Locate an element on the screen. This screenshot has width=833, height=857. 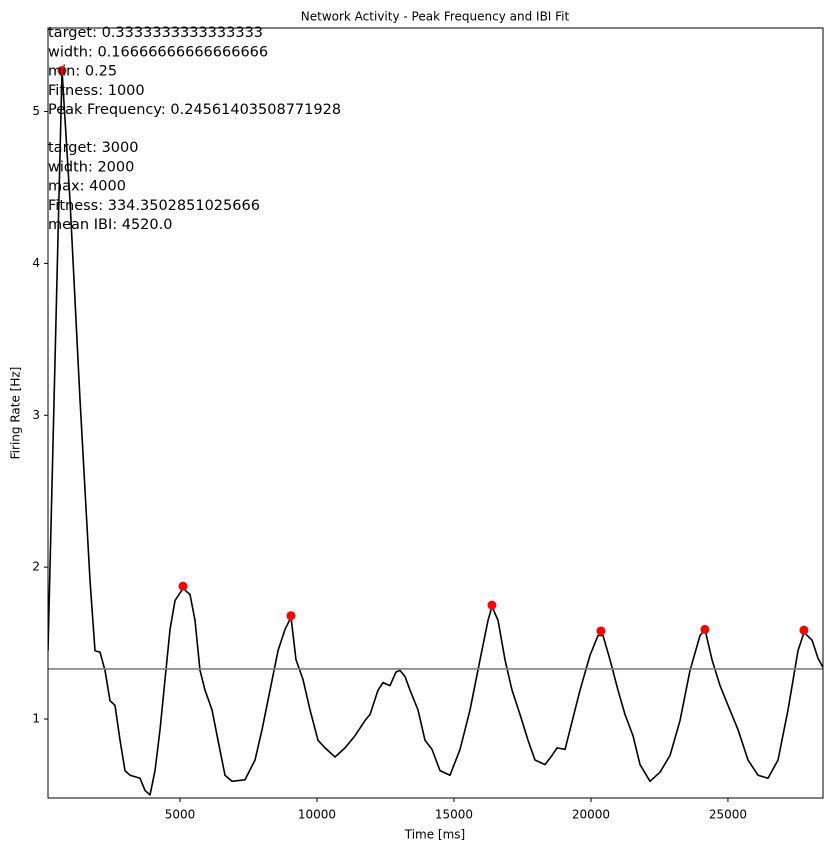
annotation-text: width: 2000 is located at coordinates (91, 167).